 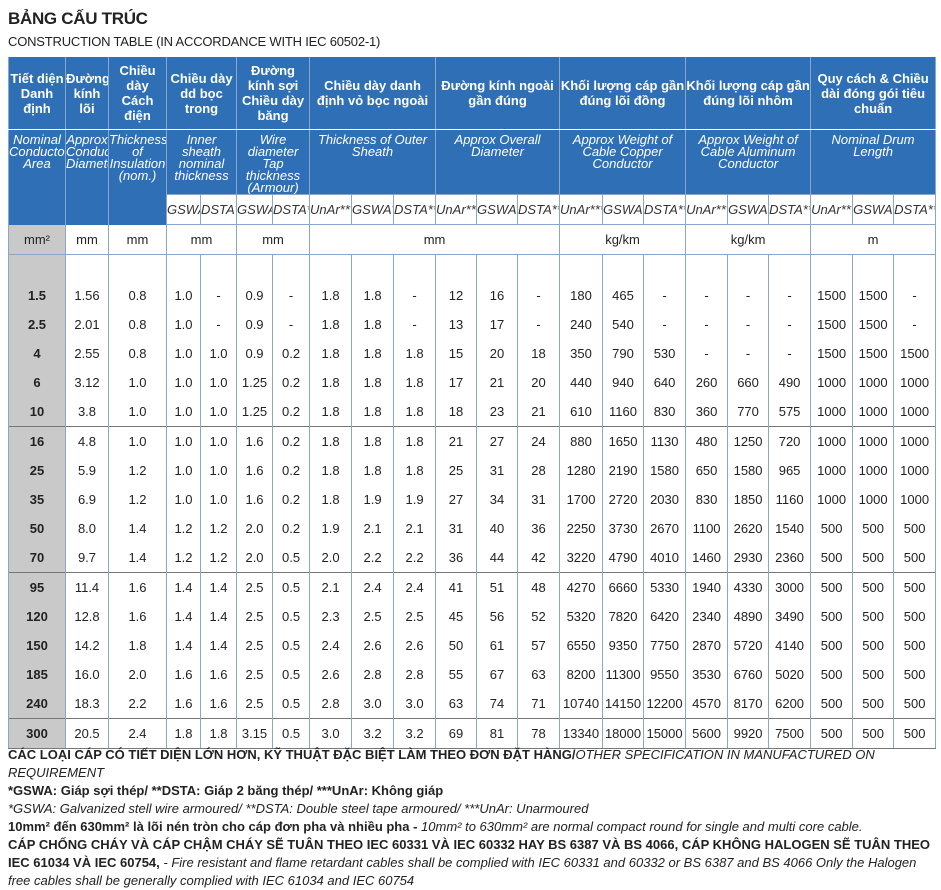 What do you see at coordinates (623, 353) in the screenshot?
I see `data-cell: 790` at bounding box center [623, 353].